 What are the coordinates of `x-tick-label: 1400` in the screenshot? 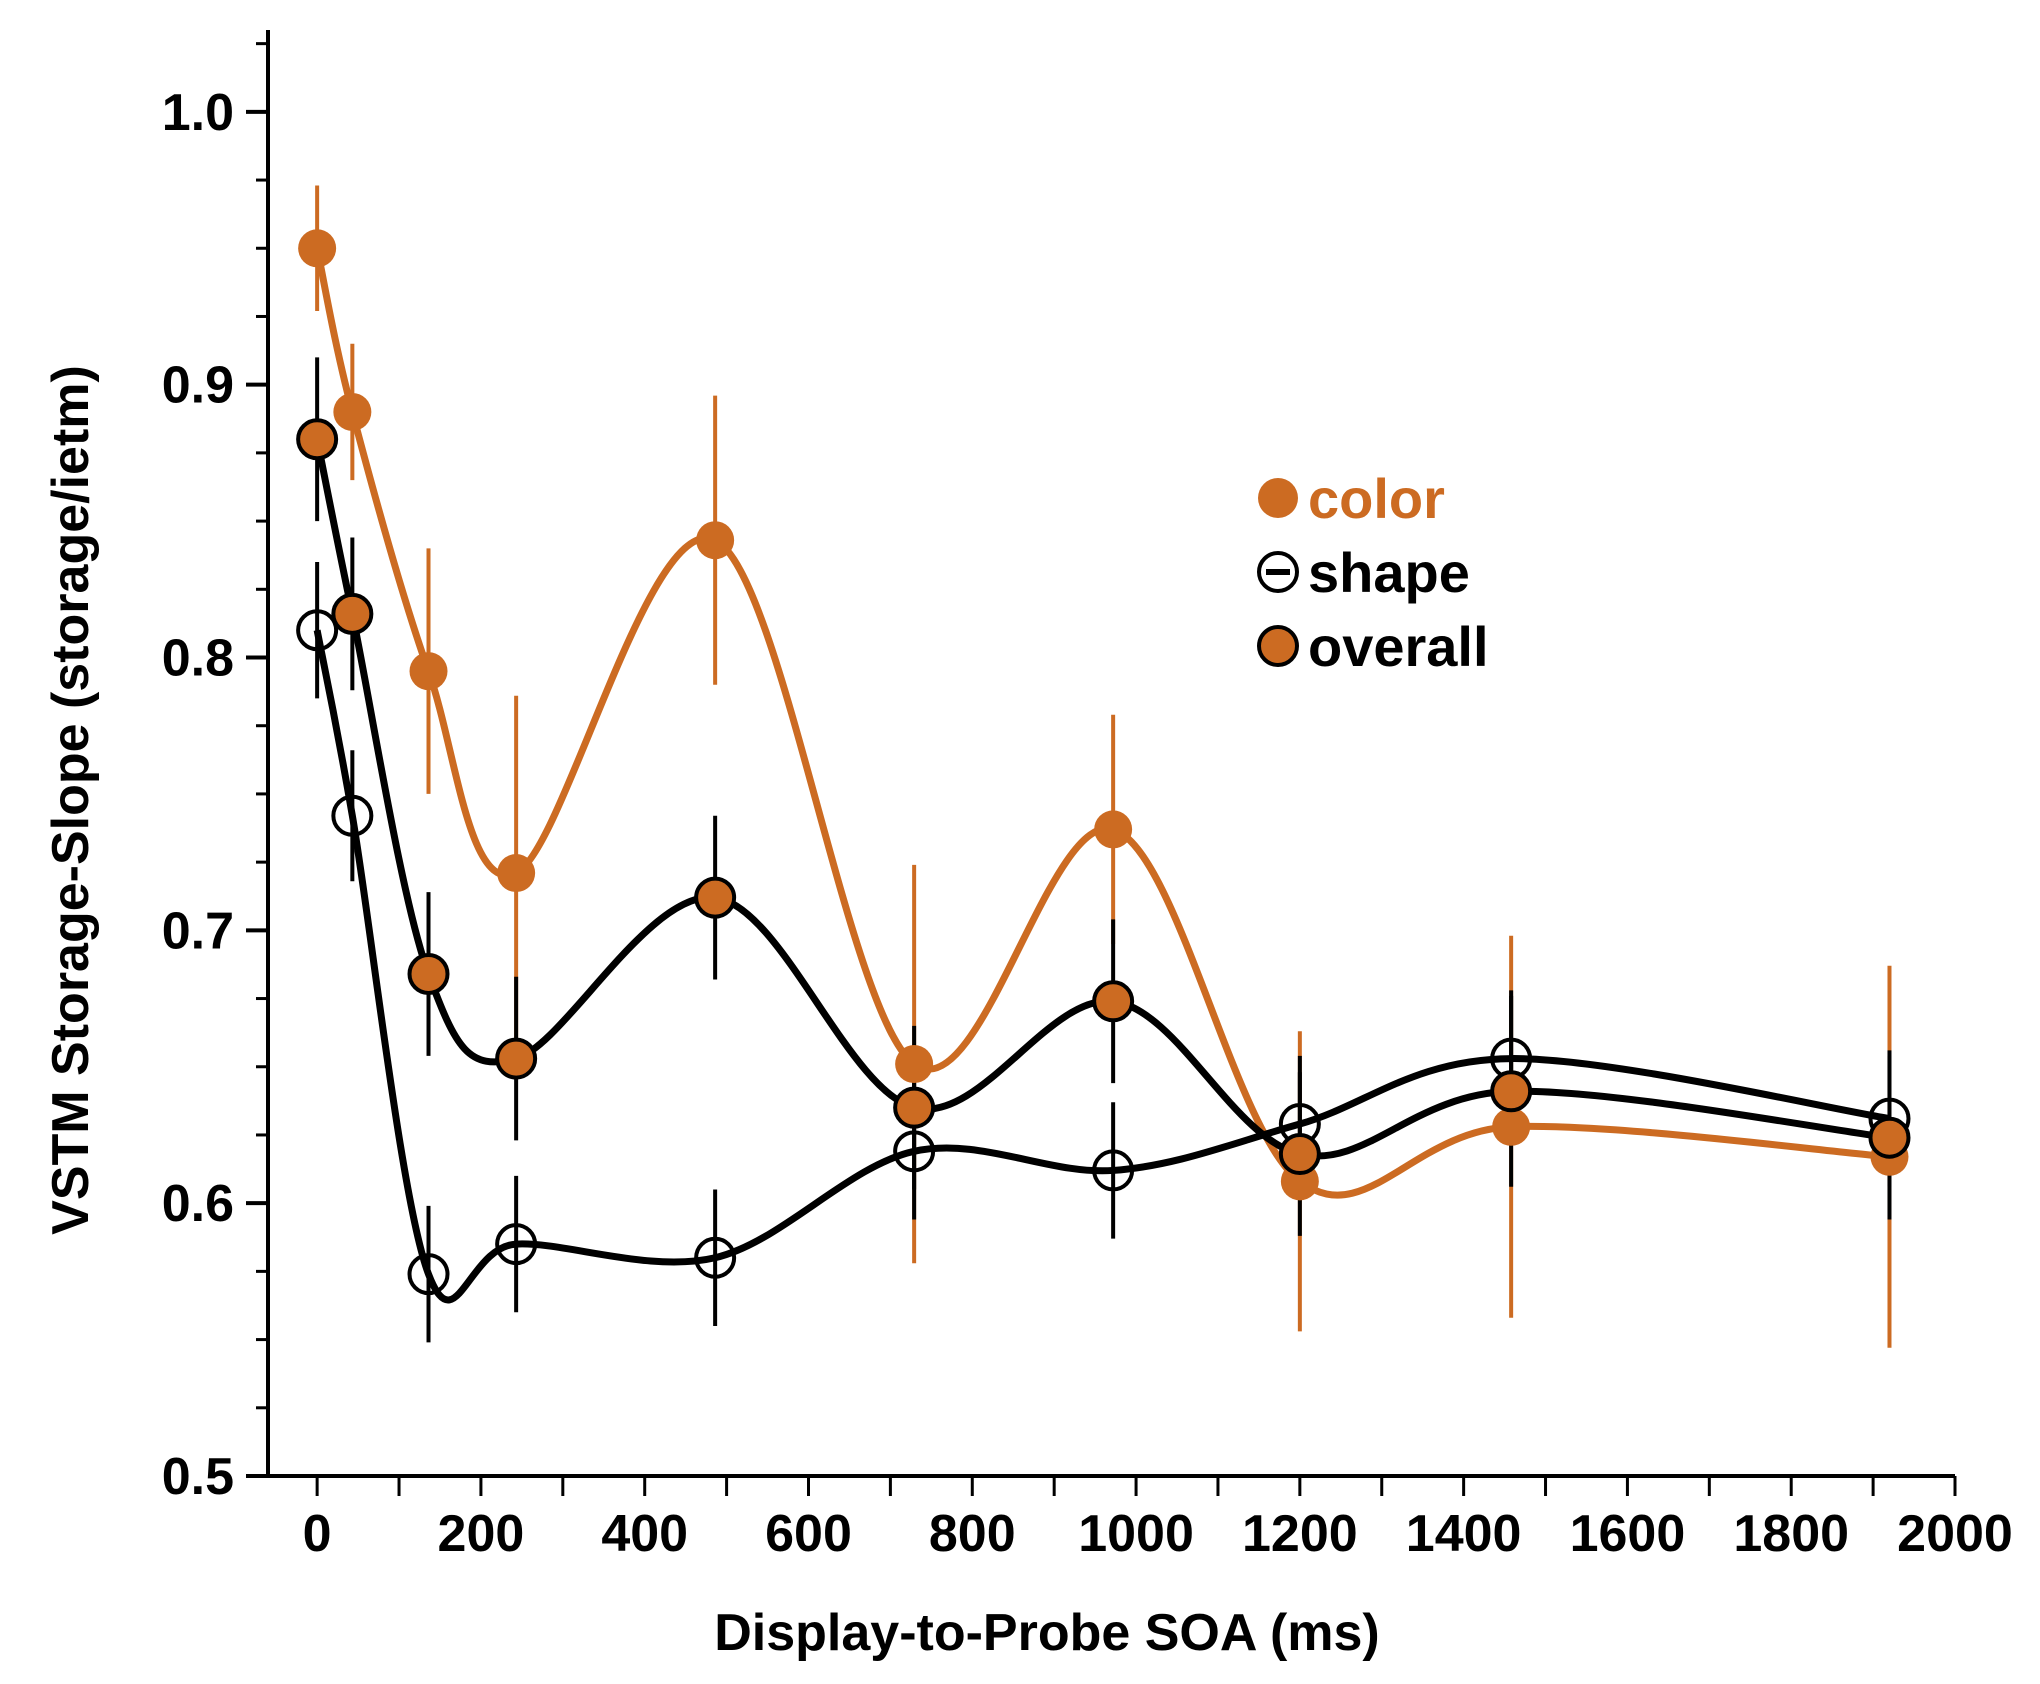 It's located at (1464, 1534).